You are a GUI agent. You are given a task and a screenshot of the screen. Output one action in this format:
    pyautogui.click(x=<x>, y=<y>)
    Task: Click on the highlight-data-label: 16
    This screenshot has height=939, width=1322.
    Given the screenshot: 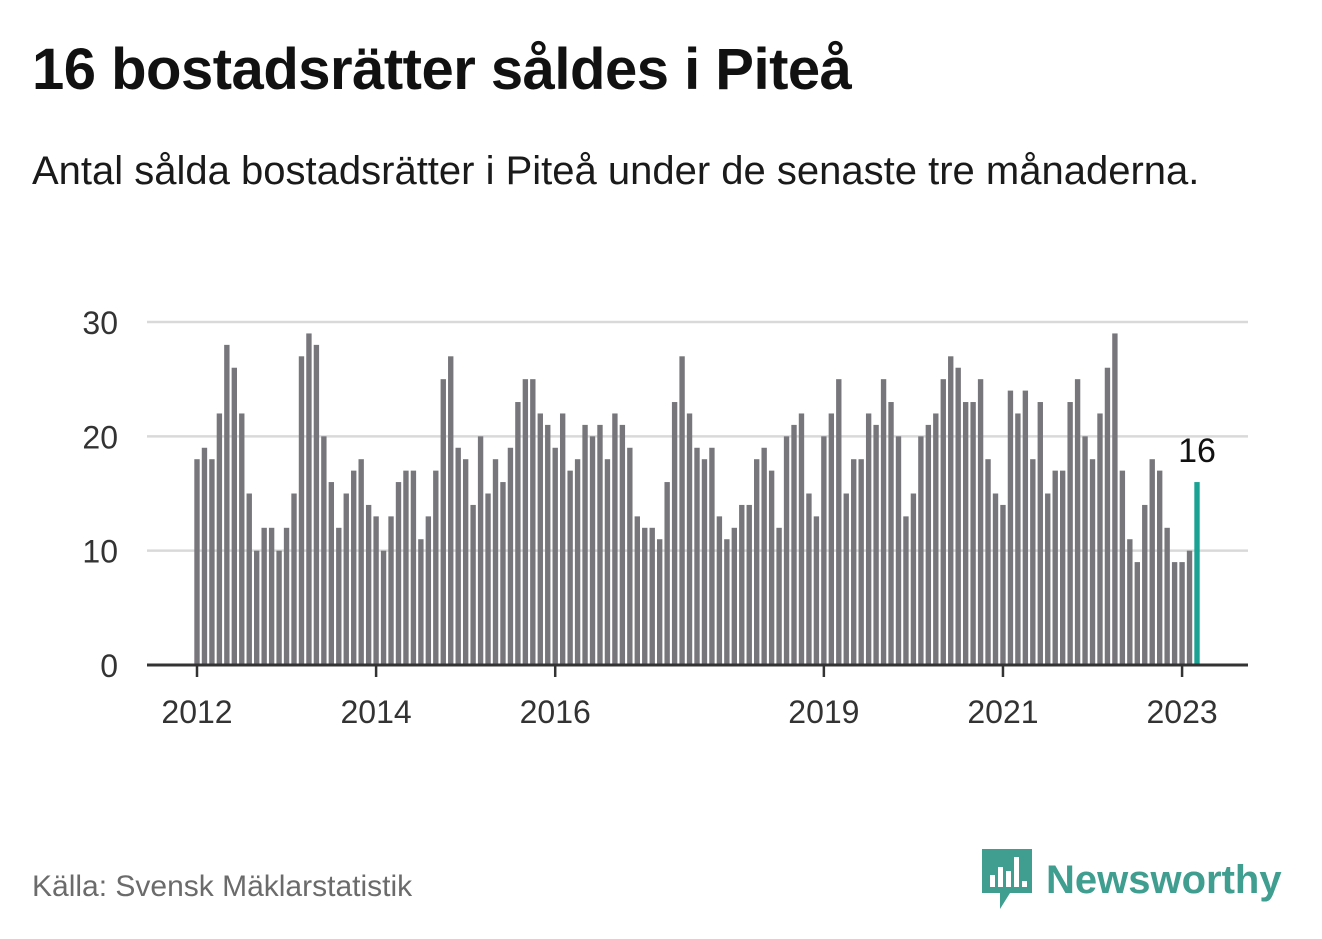 What is the action you would take?
    pyautogui.click(x=1197, y=451)
    